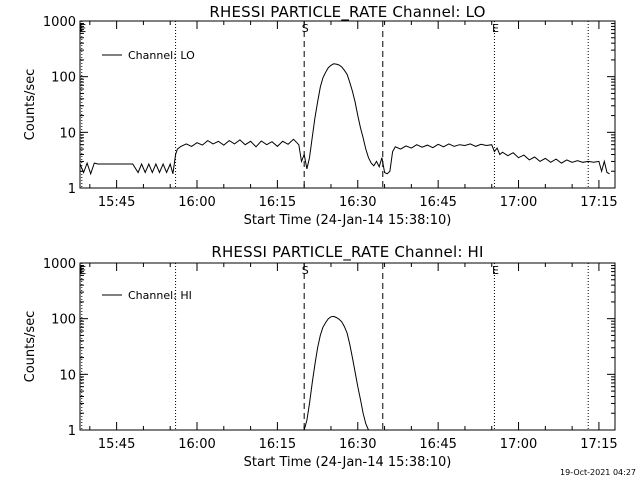 The image size is (640, 480). Describe the element at coordinates (347, 12) in the screenshot. I see `chart-title: RHESSI PARTICLE_RATE Channel: LO` at that location.